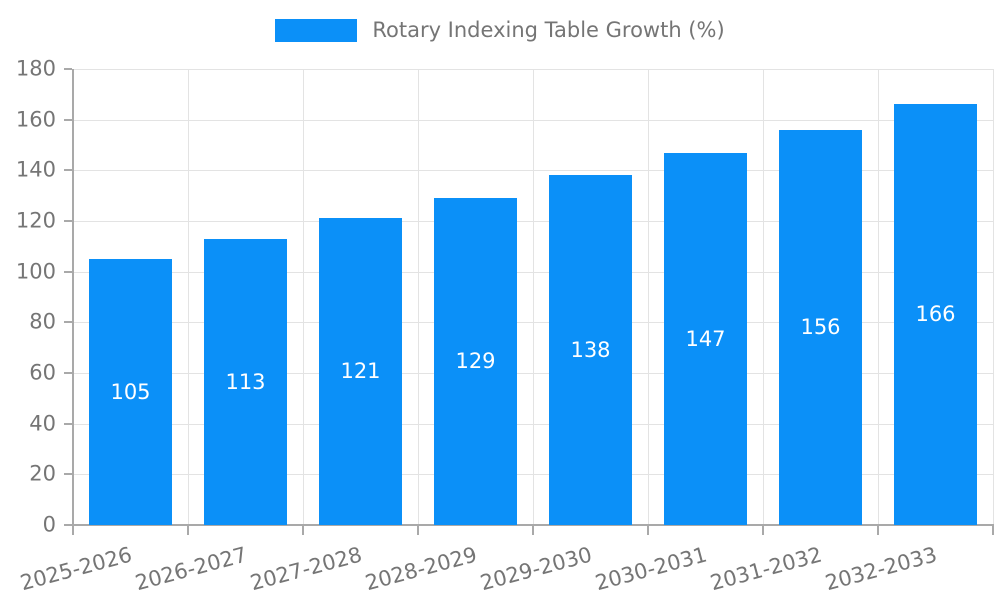  What do you see at coordinates (305, 569) in the screenshot?
I see `x-tick-label: 2027-2028` at bounding box center [305, 569].